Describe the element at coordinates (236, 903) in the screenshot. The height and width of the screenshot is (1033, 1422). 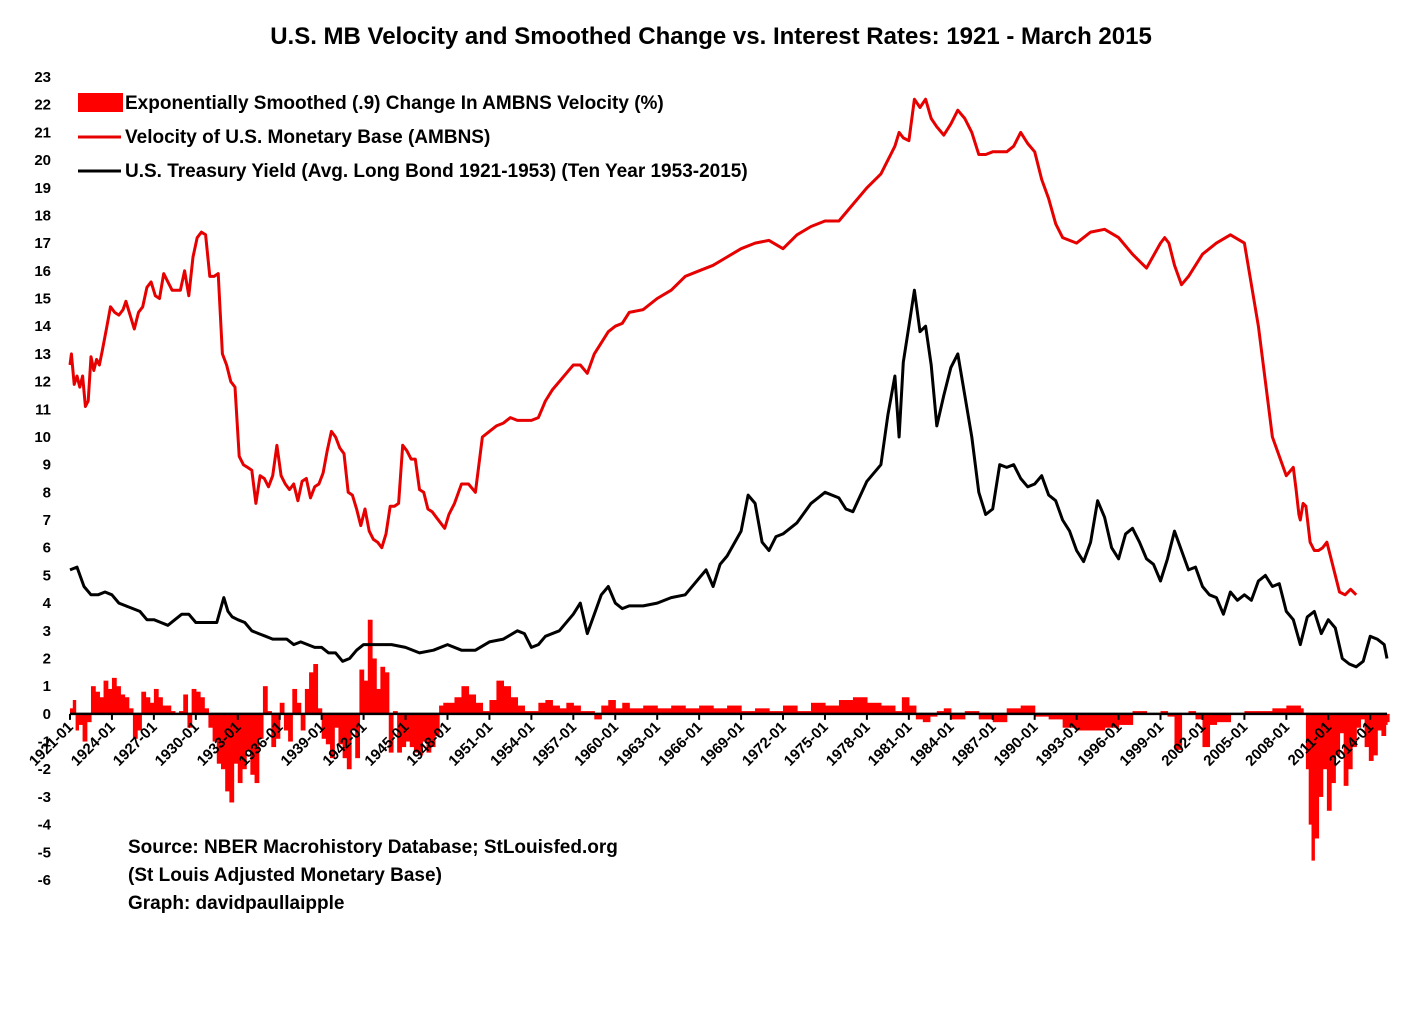
I see `source-line-3: Graph: davidpaullaipple` at that location.